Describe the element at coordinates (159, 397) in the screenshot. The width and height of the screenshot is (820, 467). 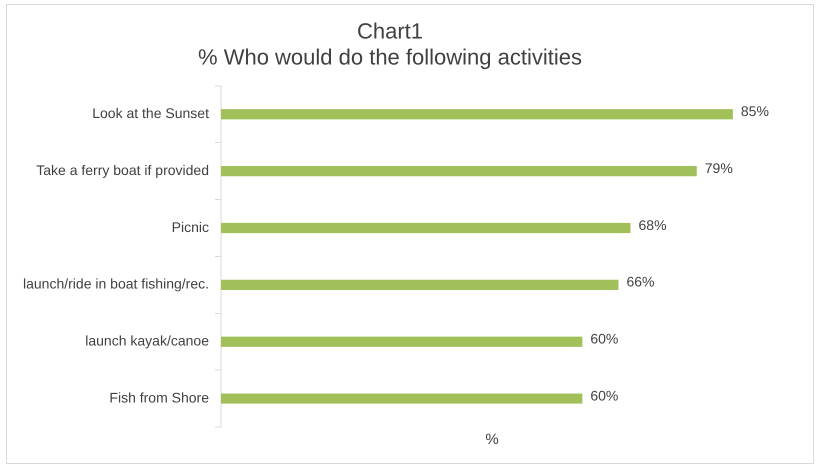
I see `y-tick-label: Fish from Shore` at that location.